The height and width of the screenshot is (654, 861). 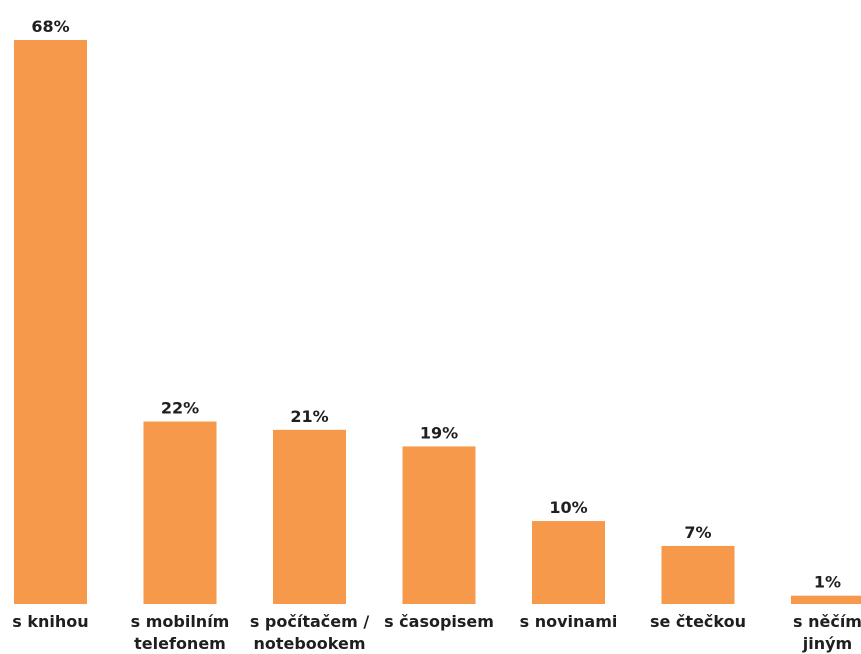 What do you see at coordinates (180, 632) in the screenshot?
I see `category-label: s mobilním telefonem` at bounding box center [180, 632].